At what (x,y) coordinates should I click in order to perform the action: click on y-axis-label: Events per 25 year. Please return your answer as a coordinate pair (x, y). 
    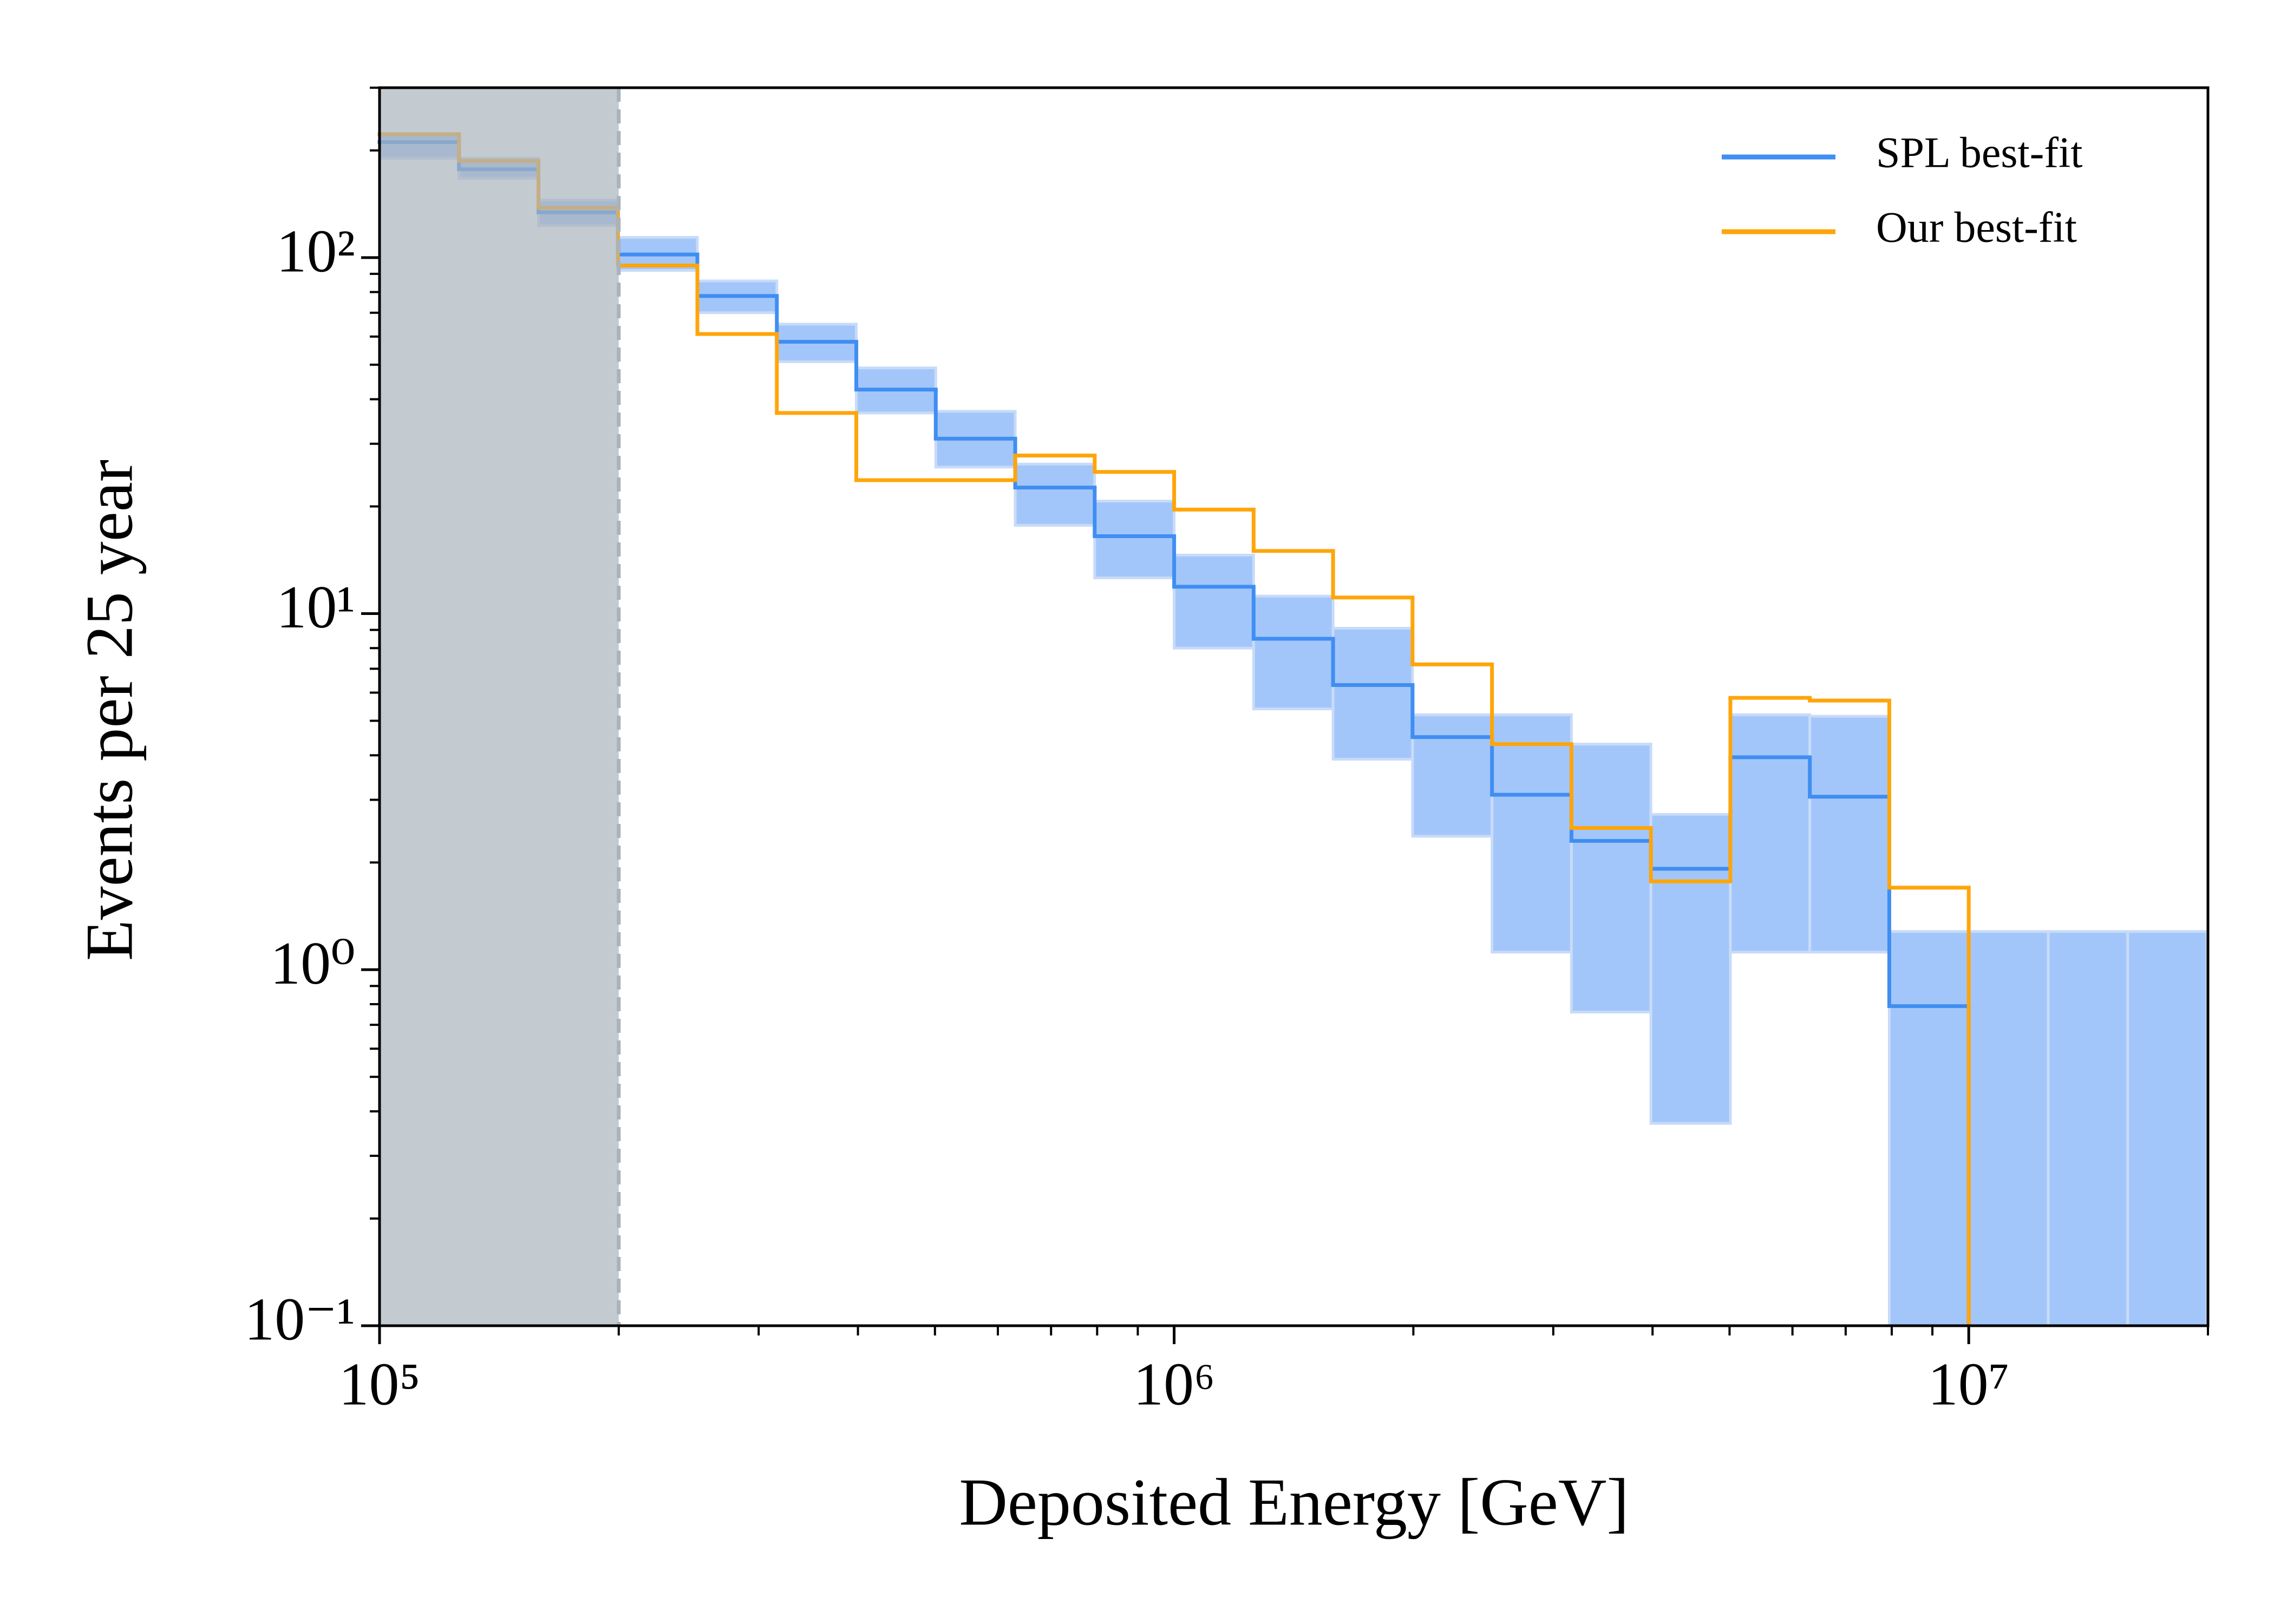
    Looking at the image, I should click on (109, 710).